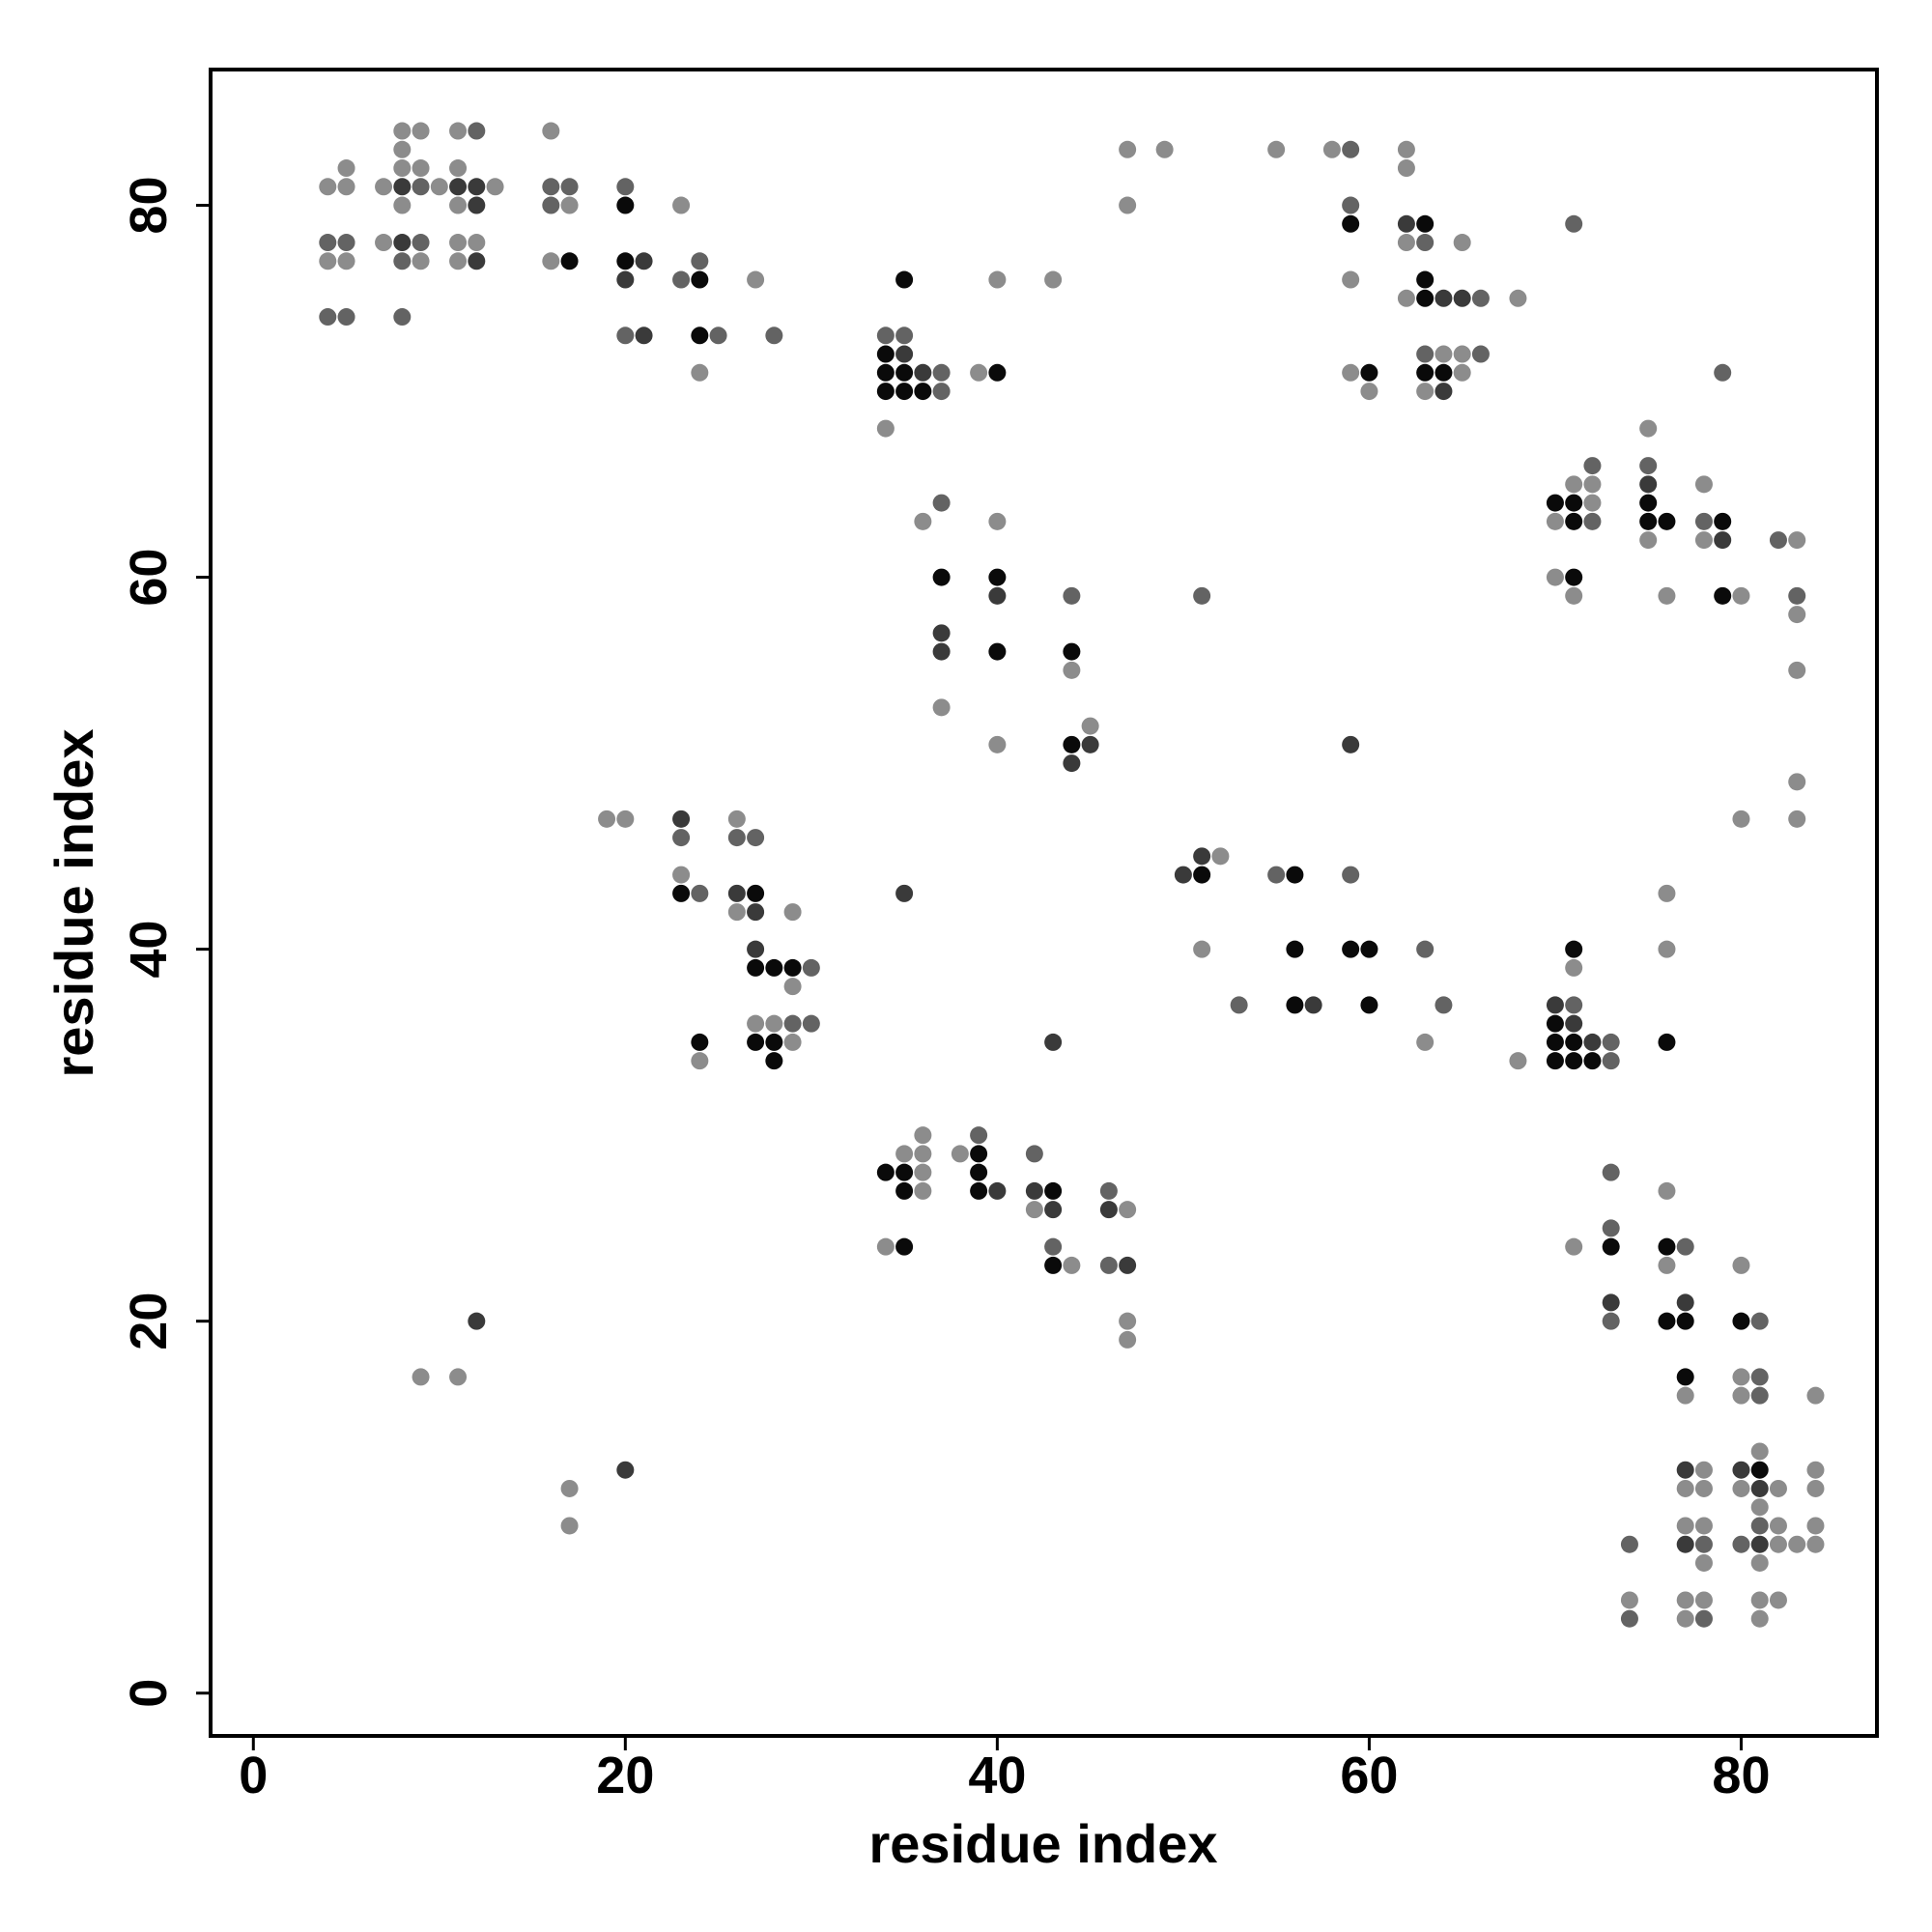 Image resolution: width=1932 pixels, height=1932 pixels. What do you see at coordinates (997, 1775) in the screenshot?
I see `x-tick-label: 40` at bounding box center [997, 1775].